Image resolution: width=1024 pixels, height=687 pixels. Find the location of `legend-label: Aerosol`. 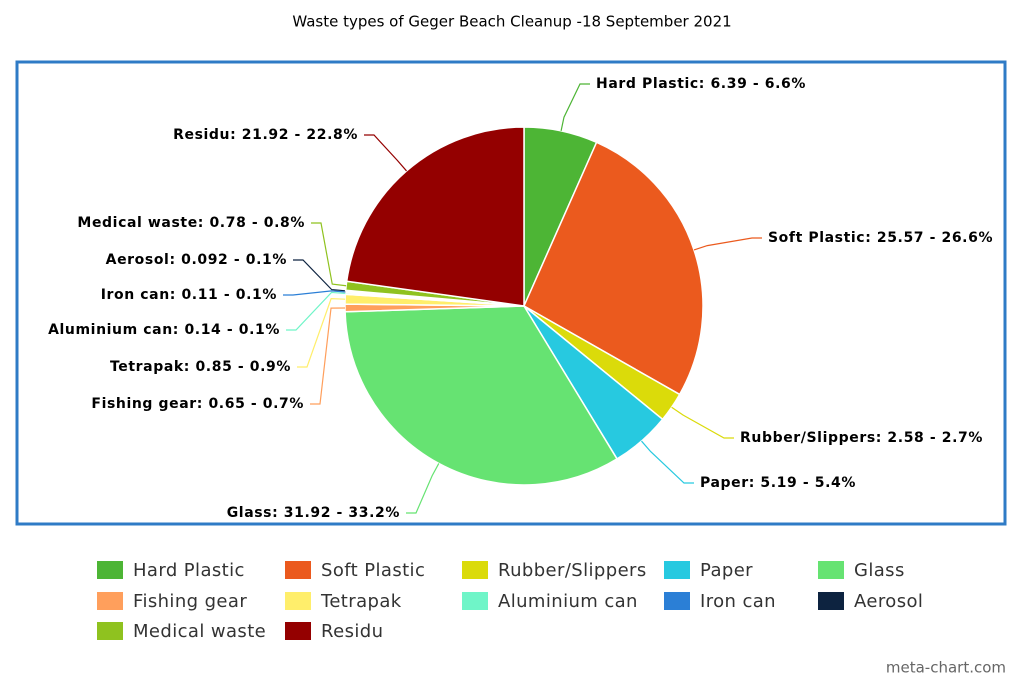

legend-label: Aerosol is located at coordinates (888, 601).